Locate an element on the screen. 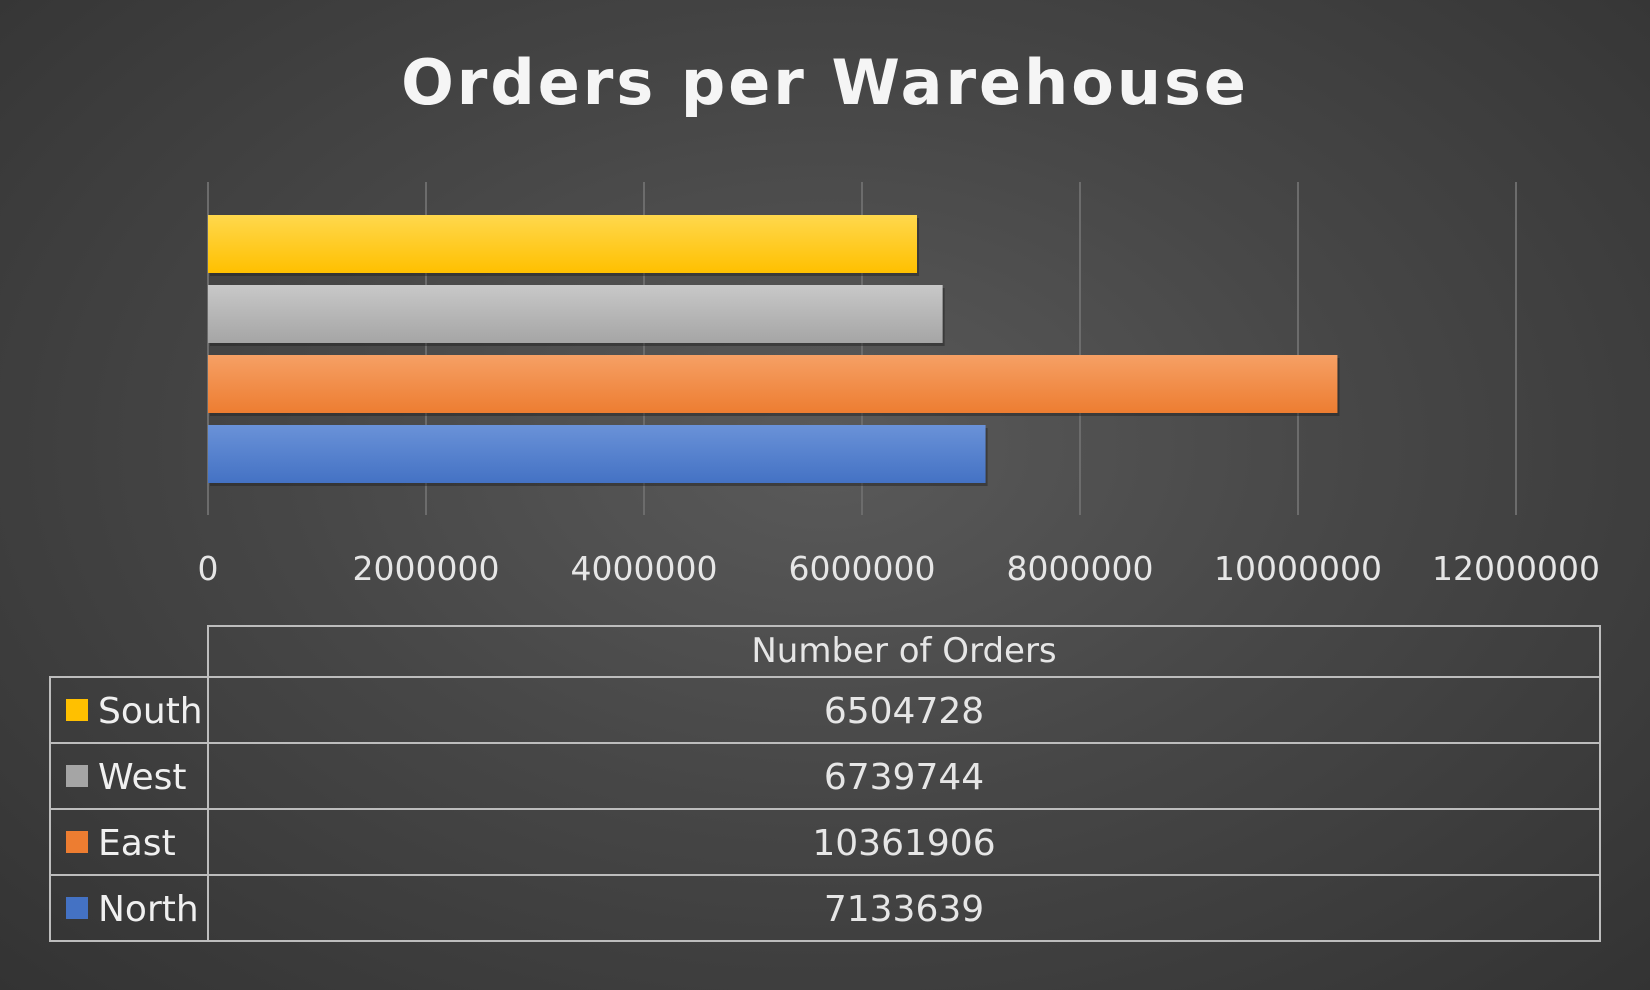 The width and height of the screenshot is (1650, 990). bar-south is located at coordinates (563, 244).